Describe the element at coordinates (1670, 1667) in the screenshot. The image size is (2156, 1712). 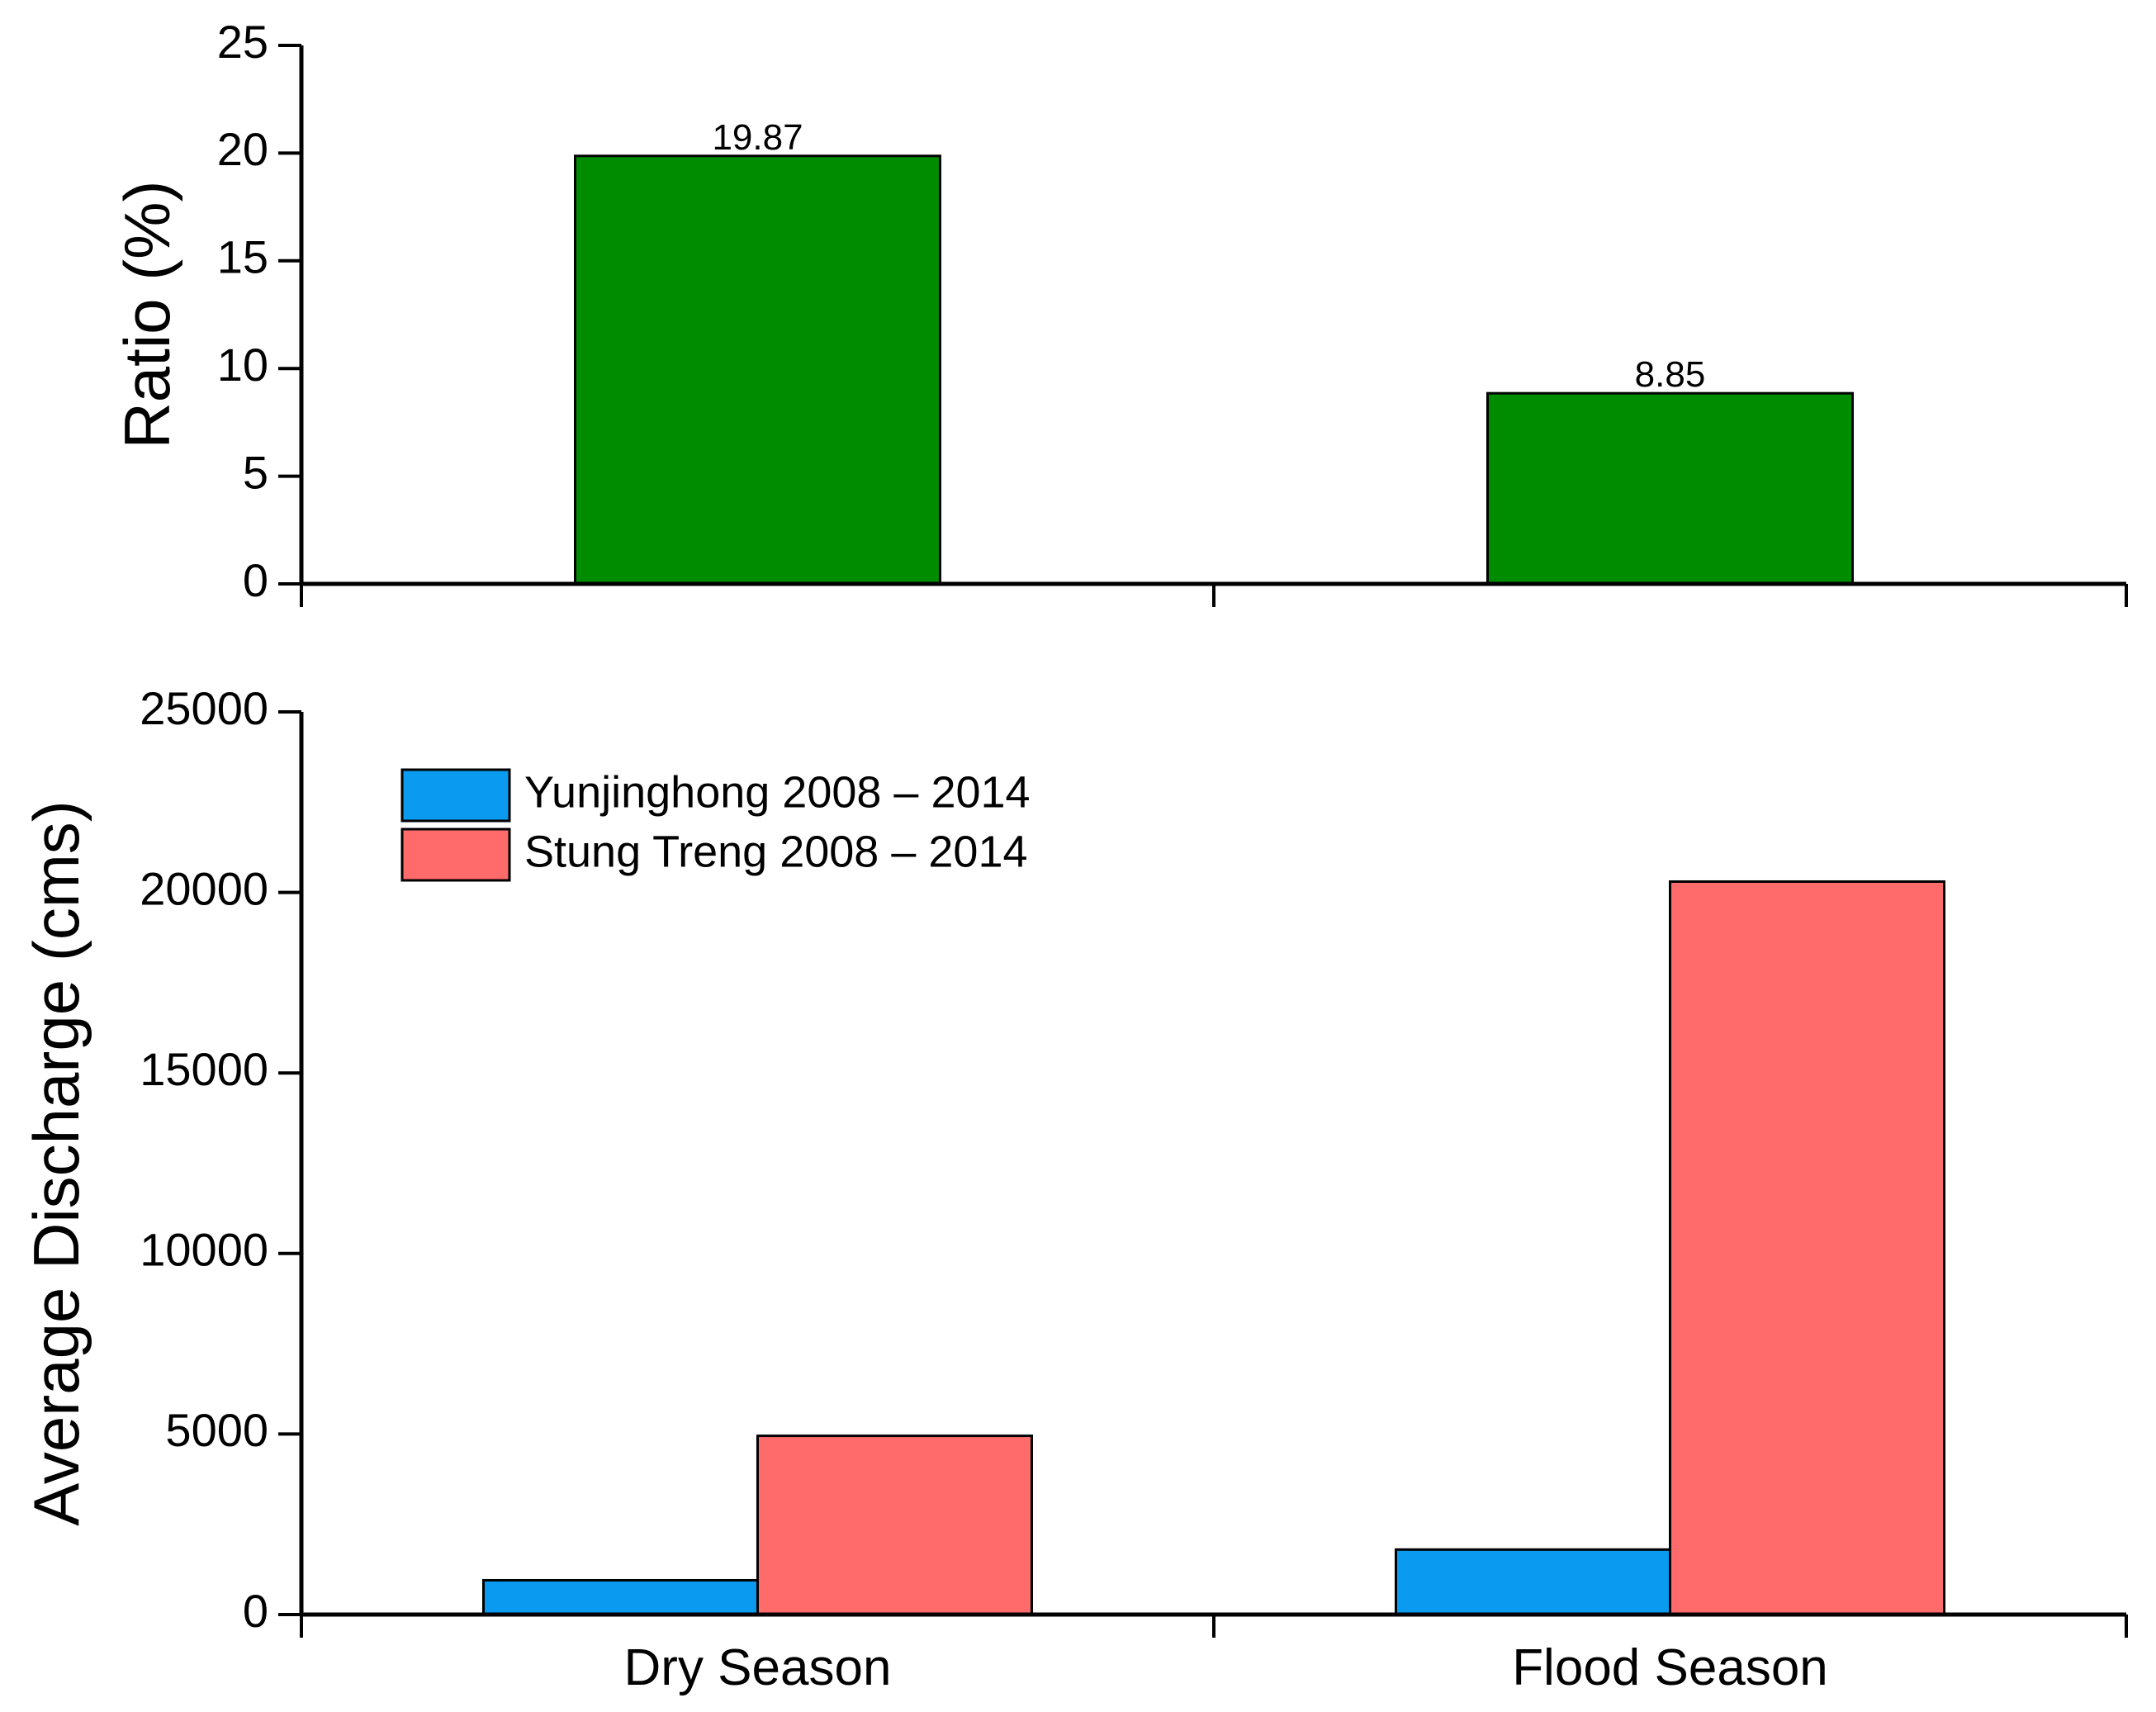
I see `category-label-discharge-1: Flood Season` at that location.